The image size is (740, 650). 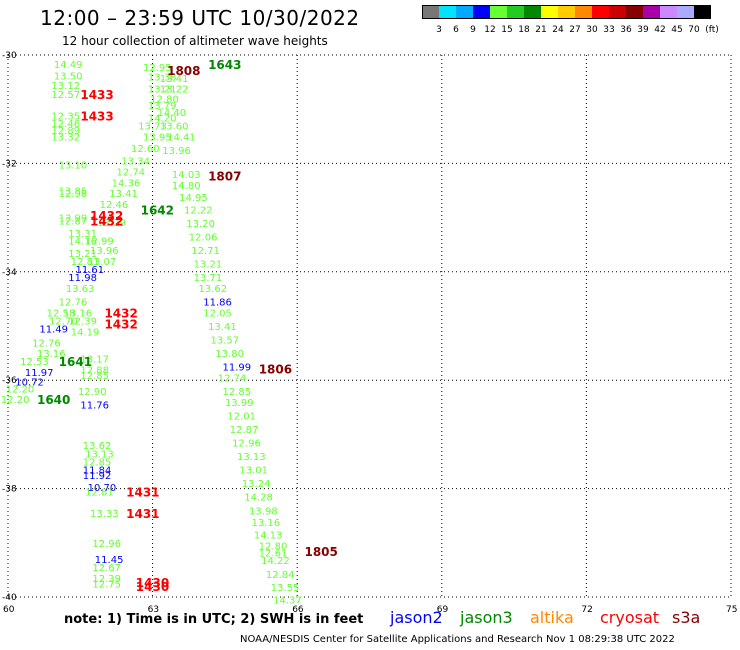 I want to click on legend-label: 18, so click(x=524, y=30).